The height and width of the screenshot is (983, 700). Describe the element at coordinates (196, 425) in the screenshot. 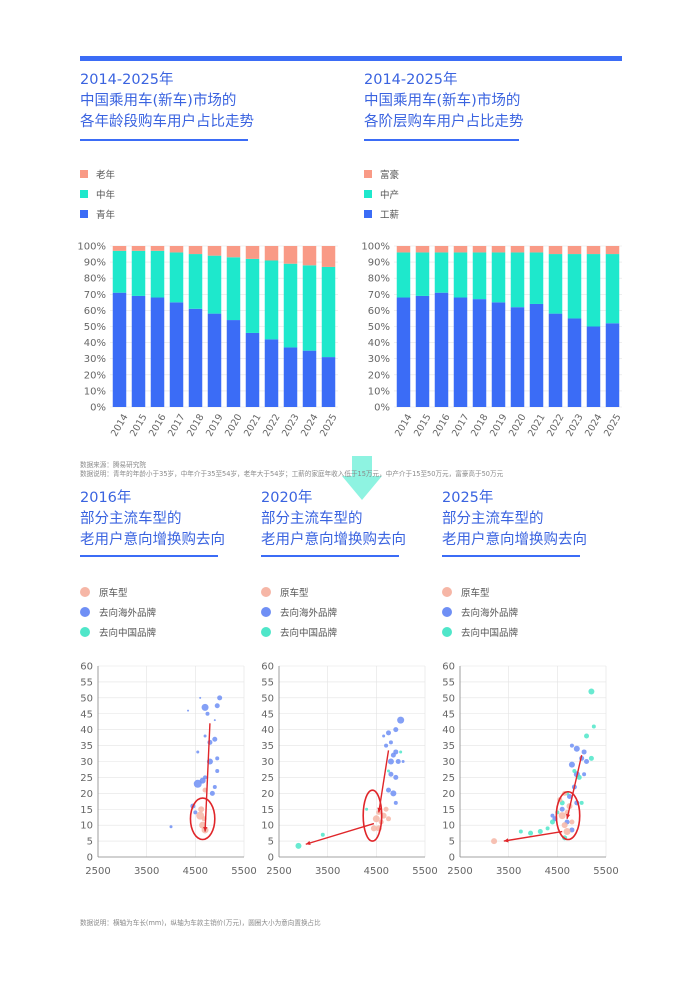

I see `x-tick-label: 2018` at that location.